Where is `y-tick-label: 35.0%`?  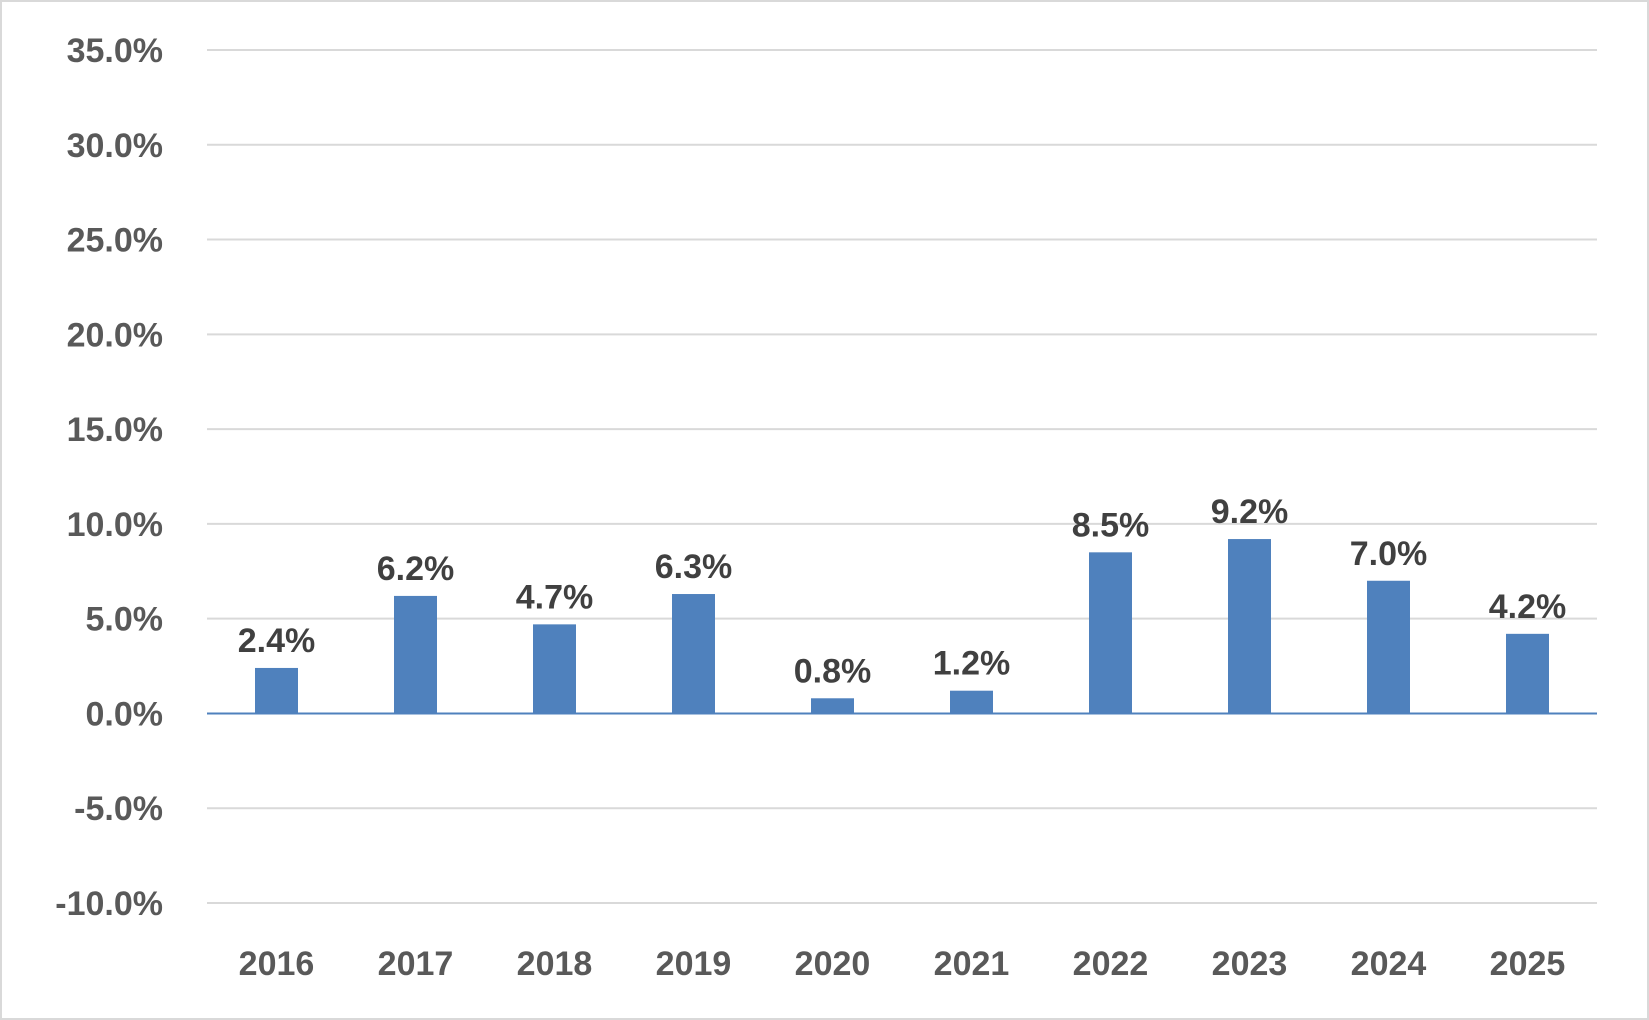 y-tick-label: 35.0% is located at coordinates (115, 51).